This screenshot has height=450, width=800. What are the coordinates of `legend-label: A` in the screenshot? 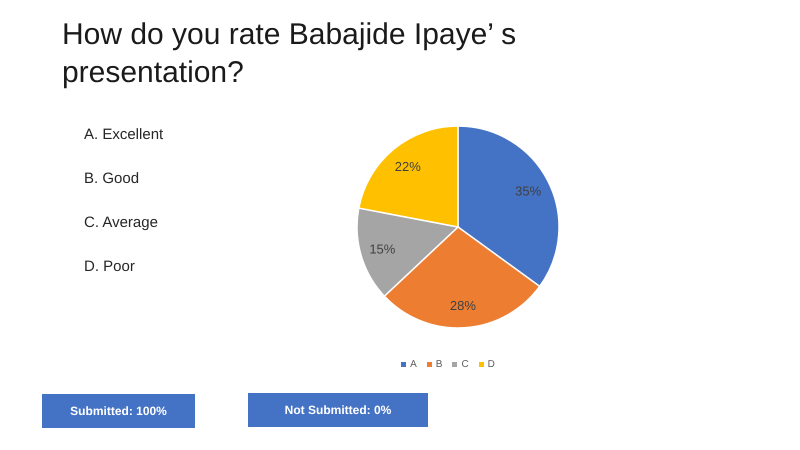 It's located at (413, 364).